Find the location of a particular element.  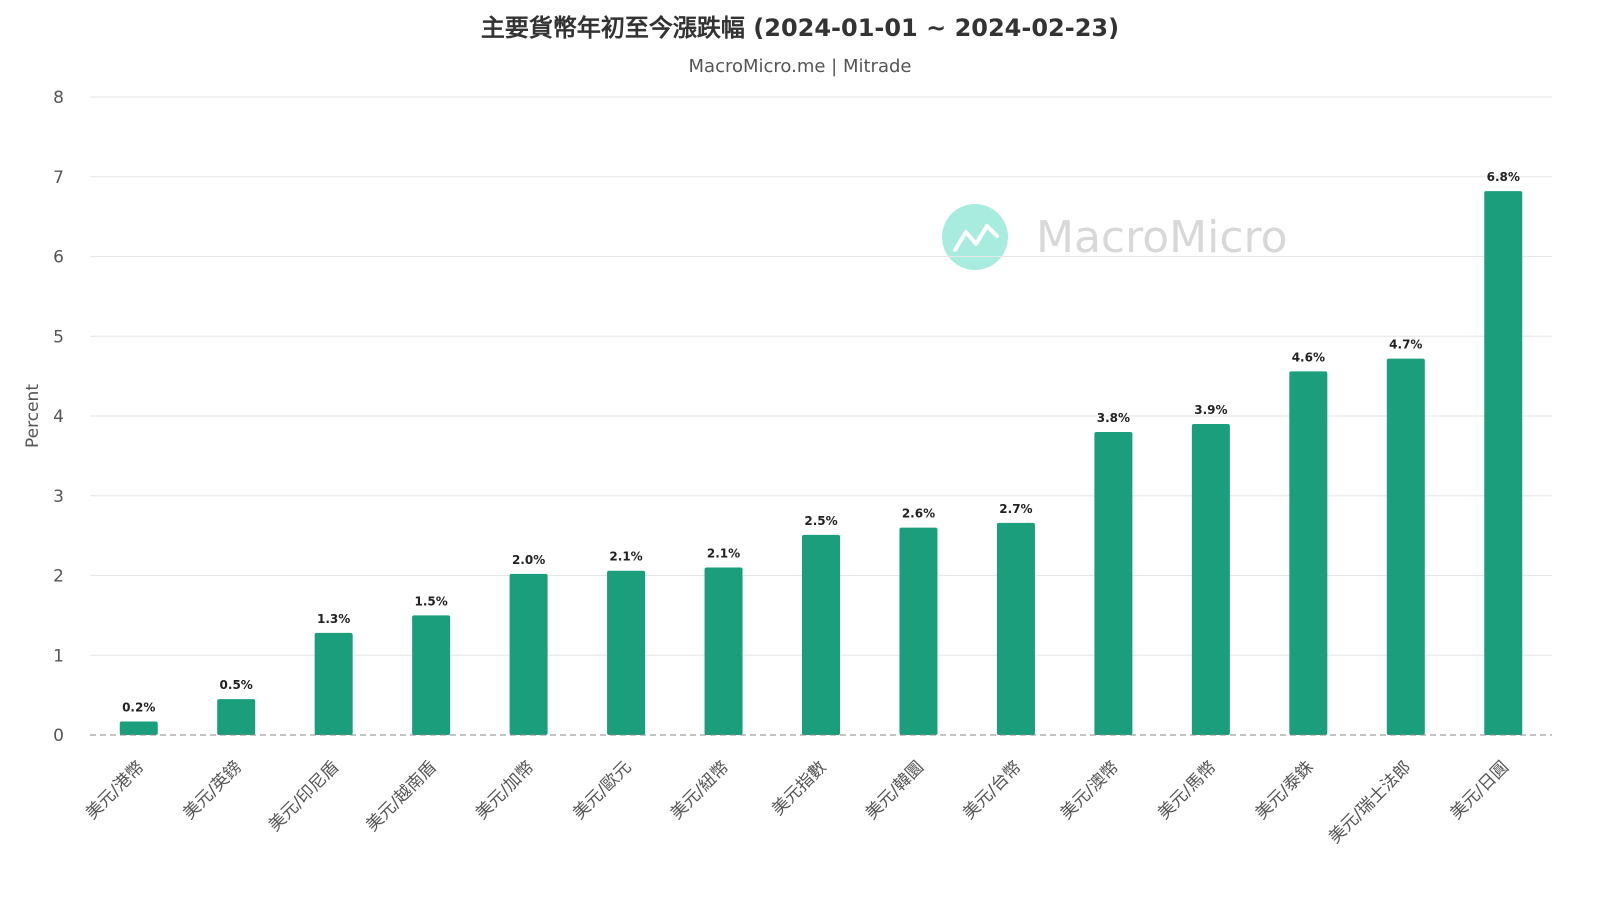

y-tick-label: 7 is located at coordinates (58, 178).